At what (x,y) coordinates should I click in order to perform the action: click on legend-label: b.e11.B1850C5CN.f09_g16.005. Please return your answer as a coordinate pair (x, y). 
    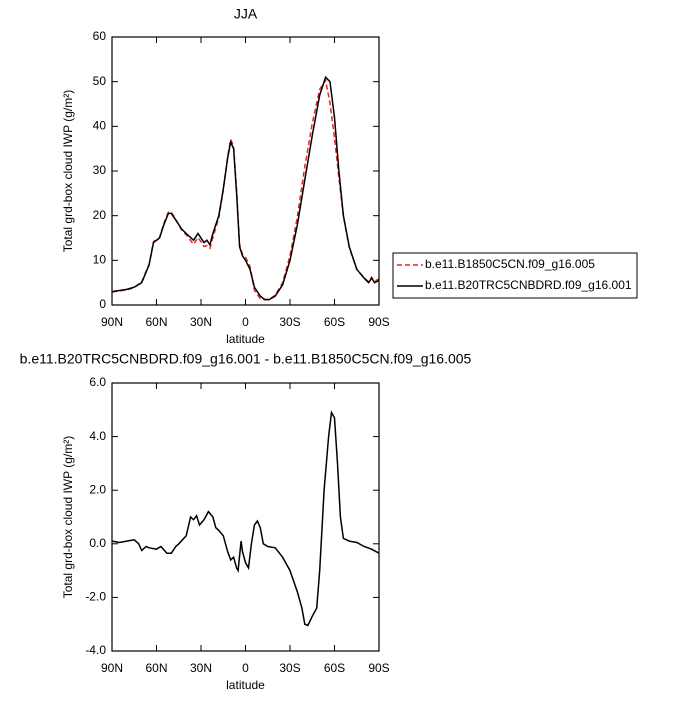
    Looking at the image, I should click on (510, 264).